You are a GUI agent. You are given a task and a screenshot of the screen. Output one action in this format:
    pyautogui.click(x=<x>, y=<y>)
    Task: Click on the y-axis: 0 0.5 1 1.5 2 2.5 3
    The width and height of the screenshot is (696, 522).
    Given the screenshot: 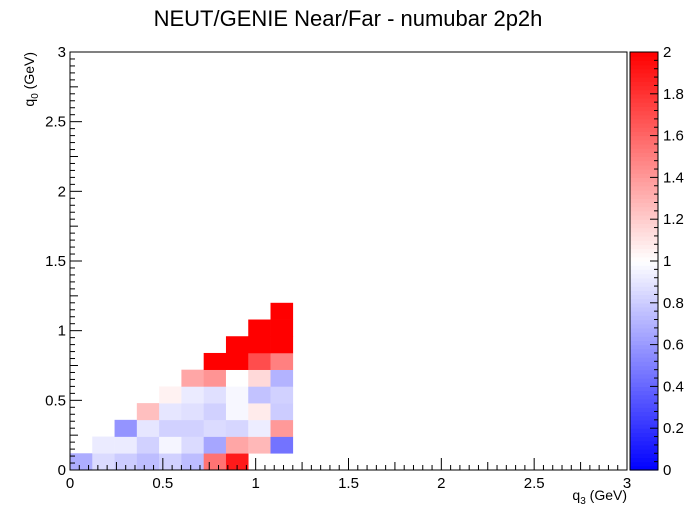 What is the action you would take?
    pyautogui.click(x=63, y=261)
    